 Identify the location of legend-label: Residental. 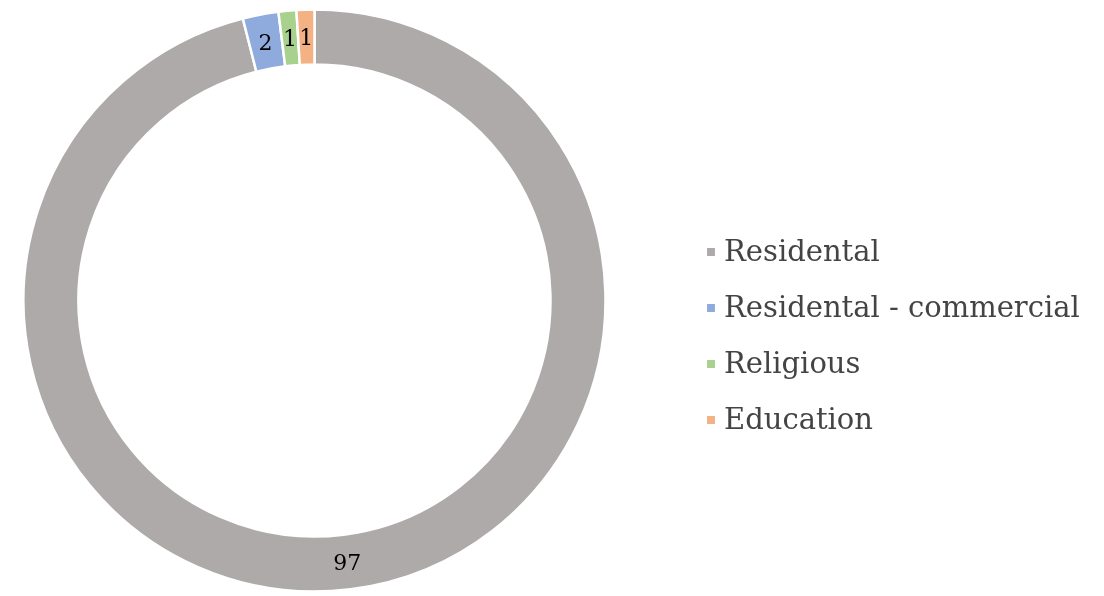
(802, 251).